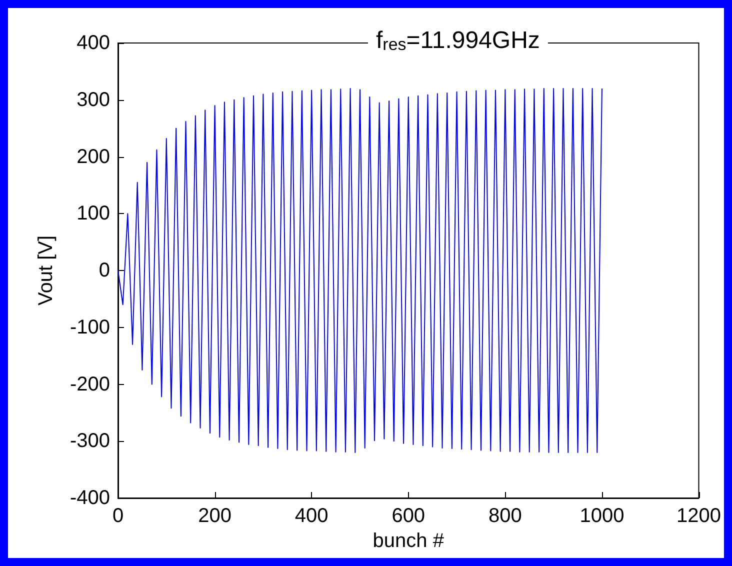 The width and height of the screenshot is (732, 566). What do you see at coordinates (90, 327) in the screenshot?
I see `y-tick-label: -100` at bounding box center [90, 327].